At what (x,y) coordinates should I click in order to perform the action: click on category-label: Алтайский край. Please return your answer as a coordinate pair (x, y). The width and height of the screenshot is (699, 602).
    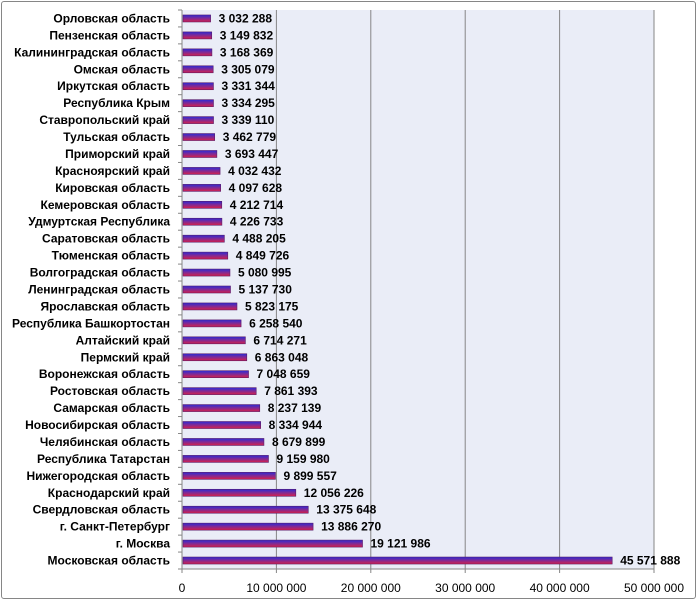
    Looking at the image, I should click on (123, 340).